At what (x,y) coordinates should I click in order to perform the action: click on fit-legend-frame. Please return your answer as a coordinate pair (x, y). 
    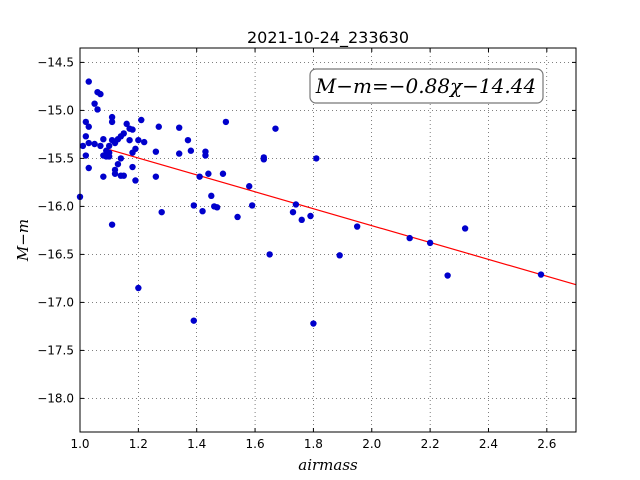
    Looking at the image, I should click on (426, 86).